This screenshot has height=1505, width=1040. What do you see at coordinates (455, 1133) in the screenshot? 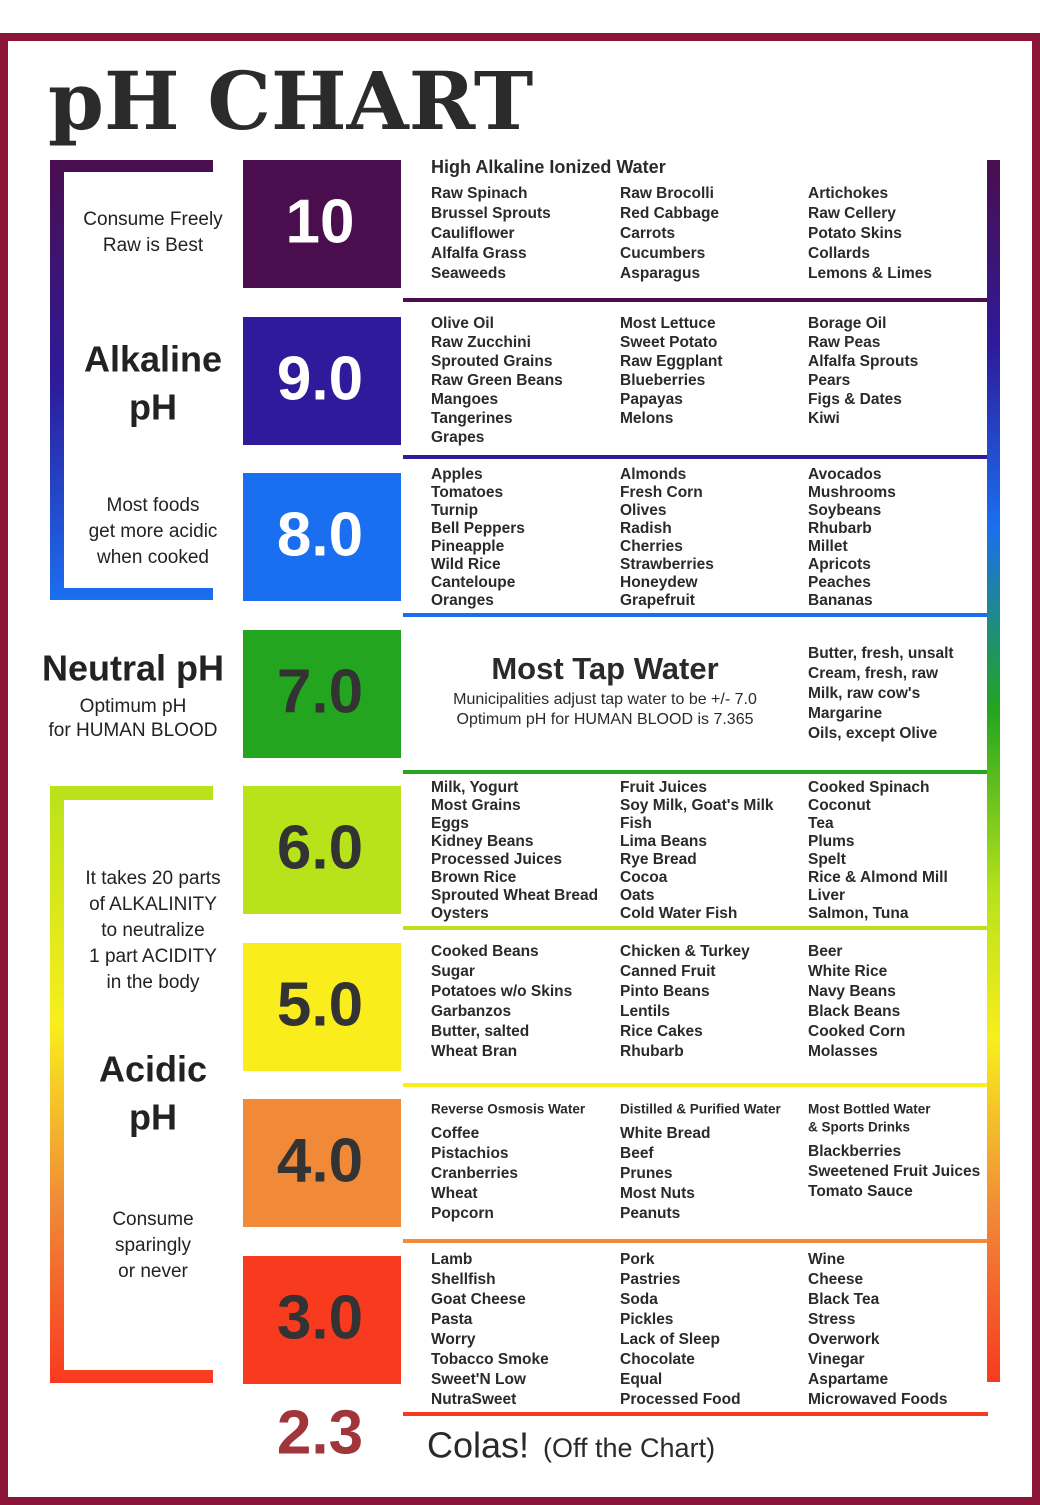
I see `food-item: Coffee` at bounding box center [455, 1133].